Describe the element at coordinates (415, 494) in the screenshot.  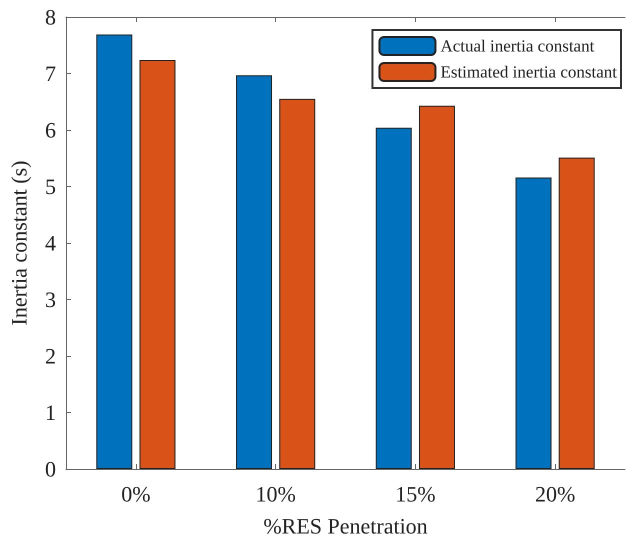
I see `x-tick-label: 15%` at that location.